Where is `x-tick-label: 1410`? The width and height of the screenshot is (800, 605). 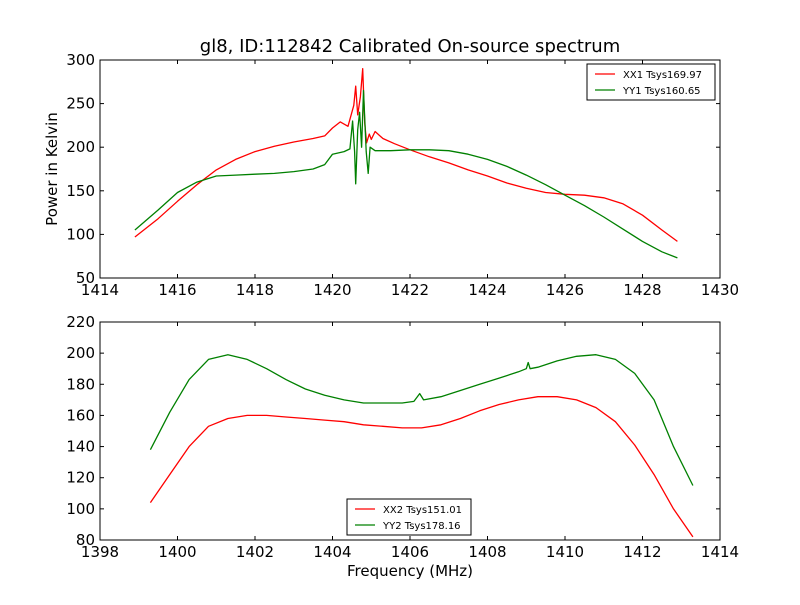
x-tick-label: 1410 is located at coordinates (565, 552).